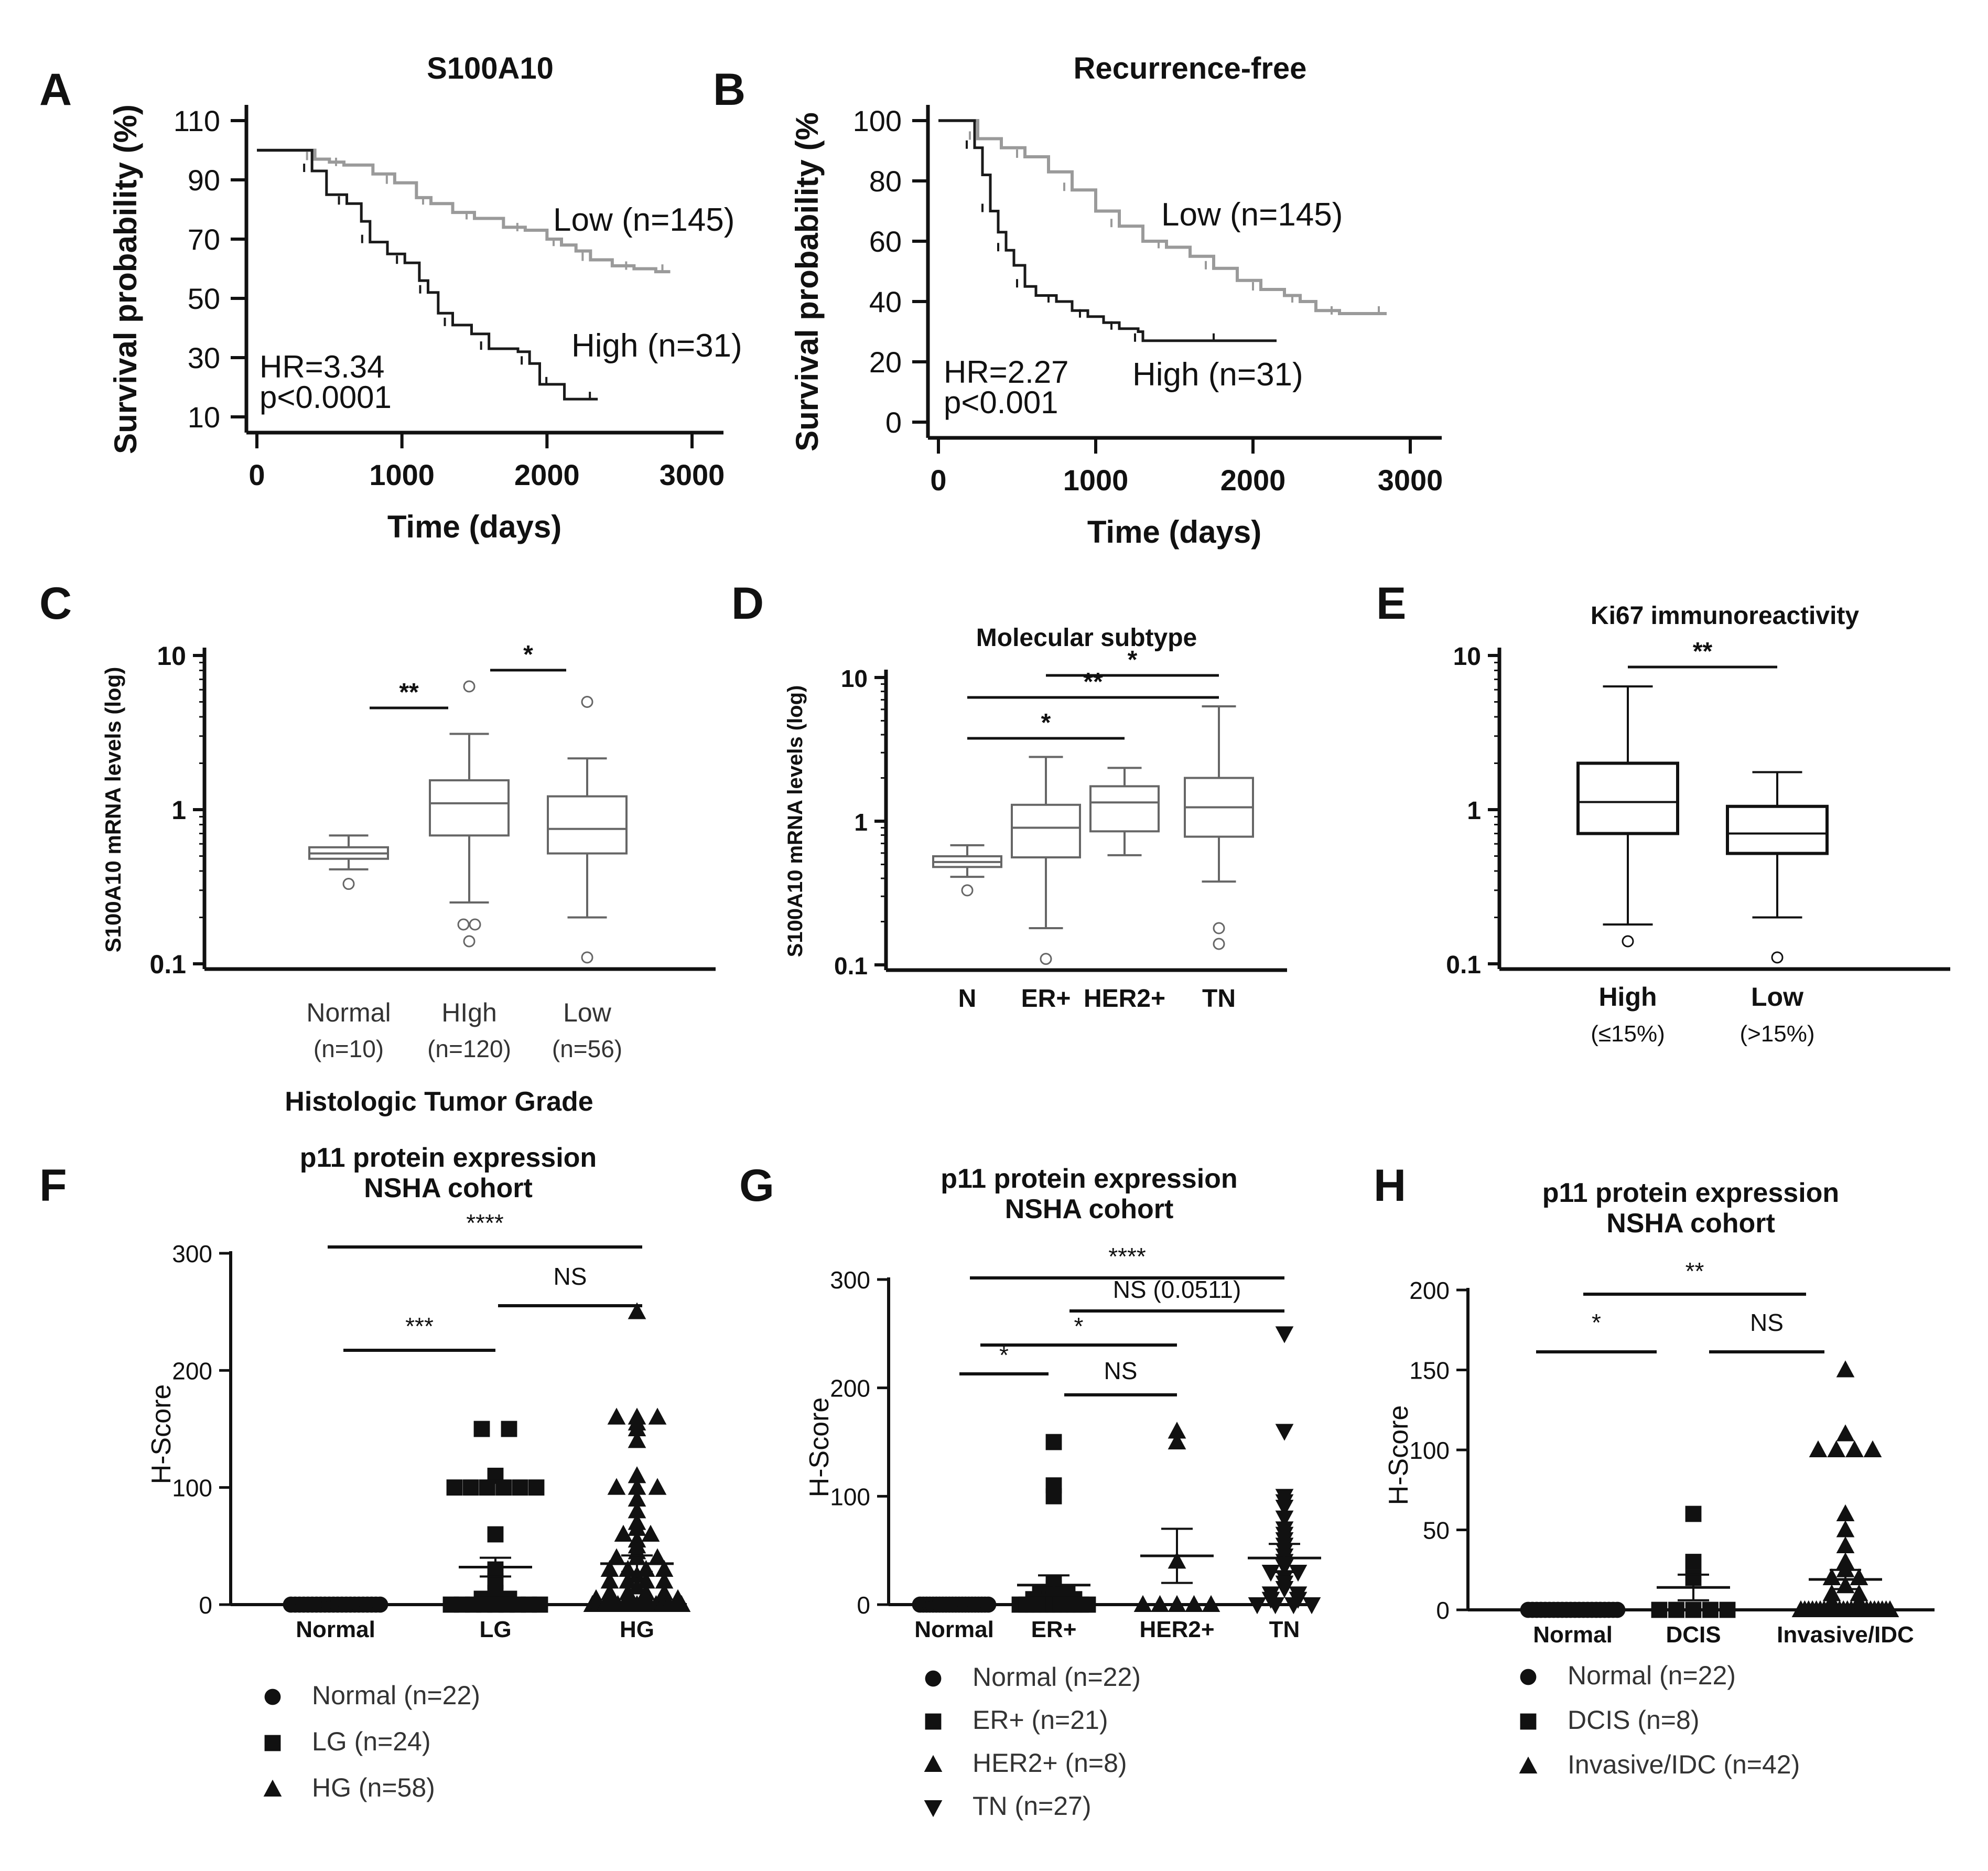 The width and height of the screenshot is (1988, 1871). I want to click on panel-letter: E, so click(1391, 603).